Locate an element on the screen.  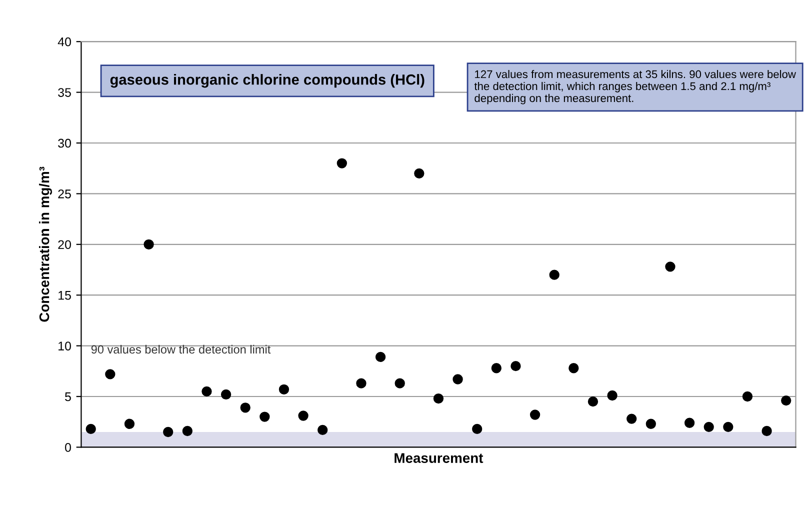
y-tick-label: 10 is located at coordinates (64, 346).